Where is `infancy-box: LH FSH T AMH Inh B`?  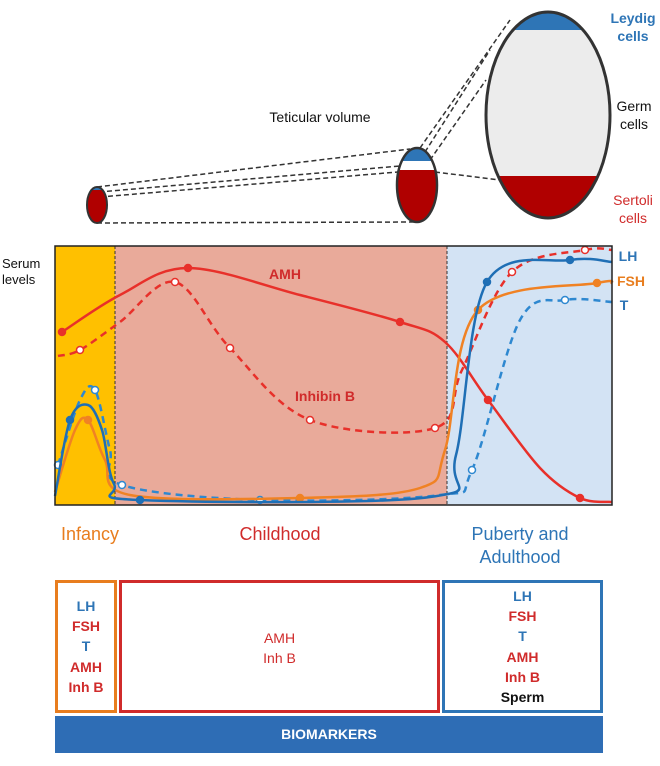 infancy-box: LH FSH T AMH Inh B is located at coordinates (86, 646).